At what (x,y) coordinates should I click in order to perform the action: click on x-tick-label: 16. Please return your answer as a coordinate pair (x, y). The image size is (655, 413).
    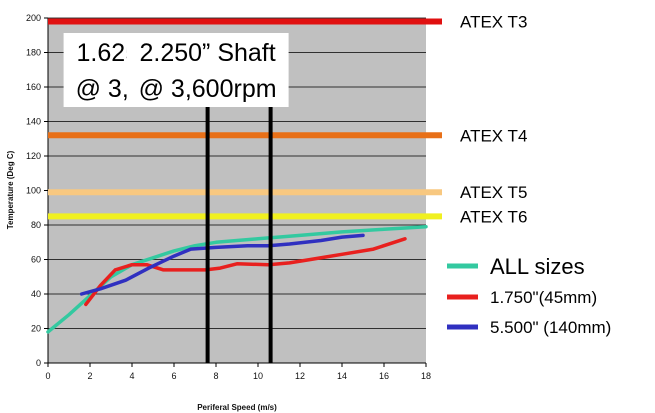
    Looking at the image, I should click on (384, 376).